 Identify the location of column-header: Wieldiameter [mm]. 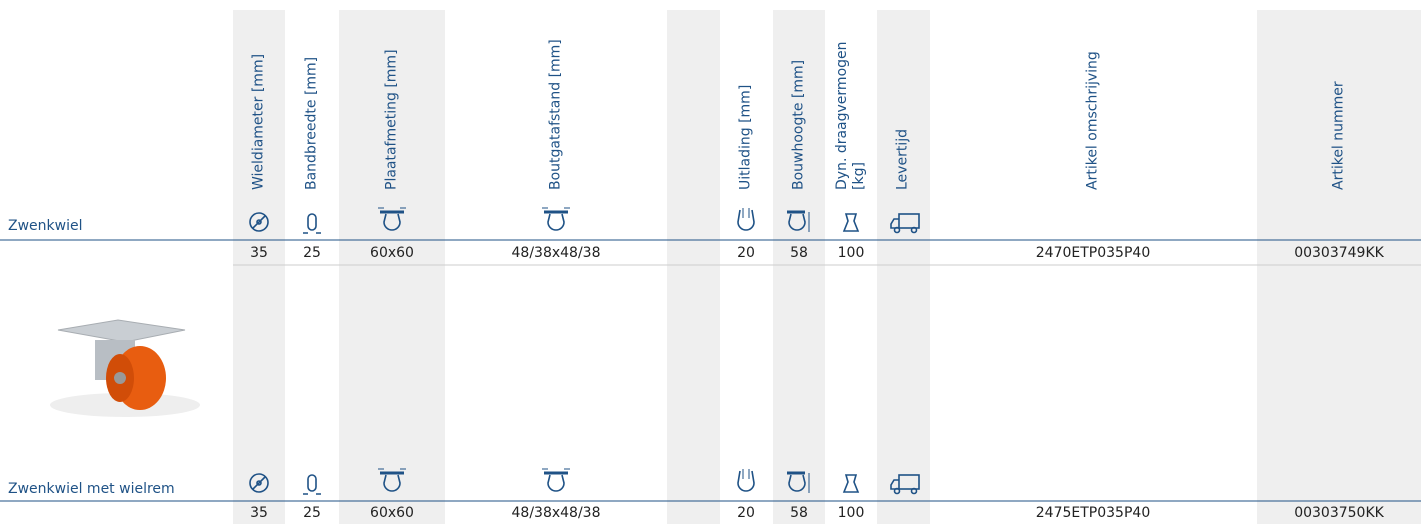
(258, 121).